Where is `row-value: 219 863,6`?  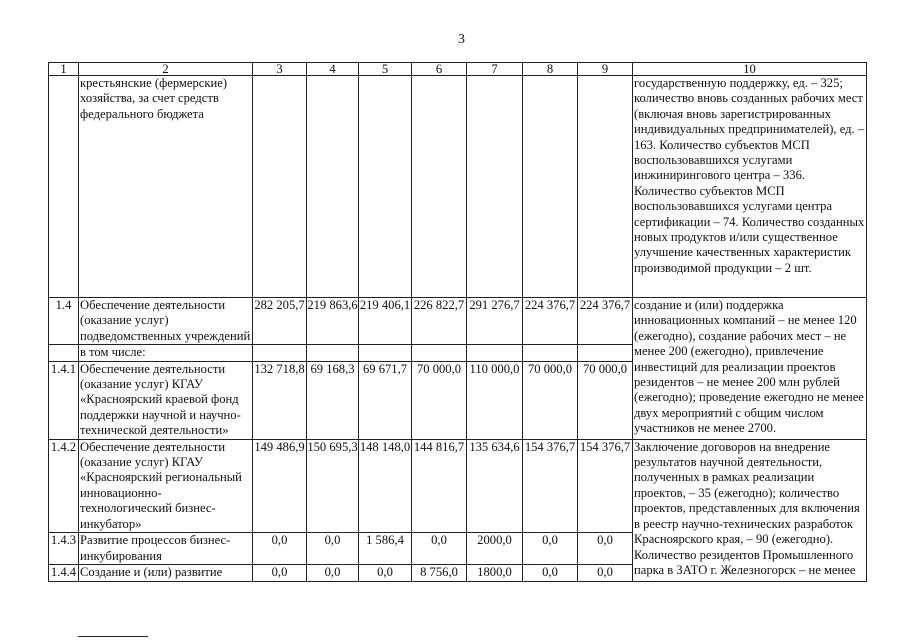
row-value: 219 863,6 is located at coordinates (332, 321).